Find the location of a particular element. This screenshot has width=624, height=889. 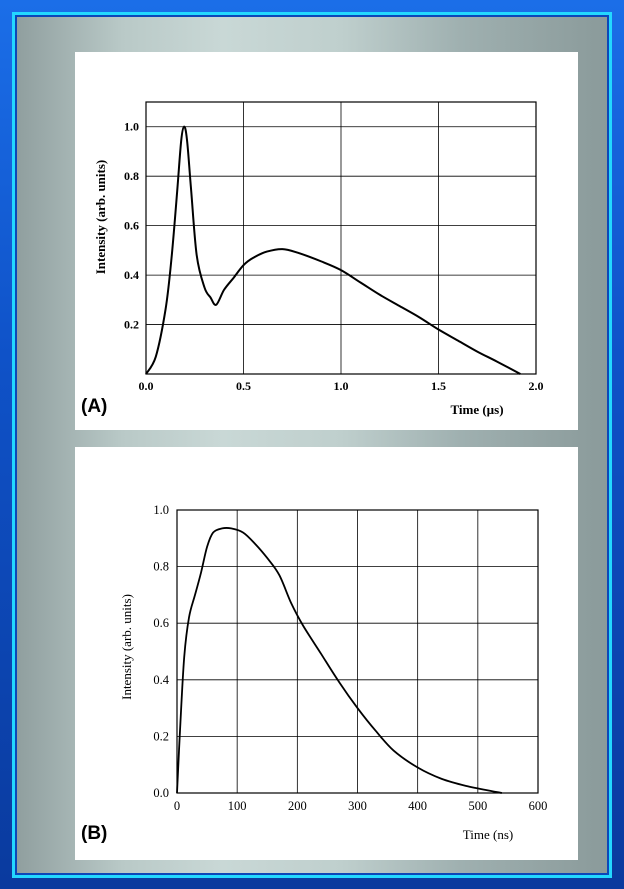

y-tick-label-b: 0.0 is located at coordinates (161, 793).